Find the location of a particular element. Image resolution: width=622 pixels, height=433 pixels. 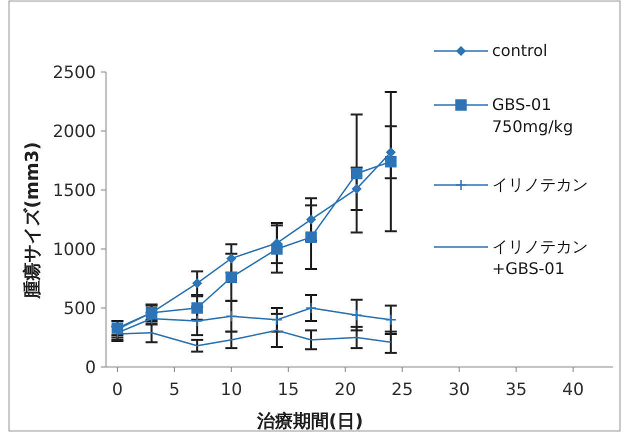

y-tick-label: 1500 is located at coordinates (74, 191).